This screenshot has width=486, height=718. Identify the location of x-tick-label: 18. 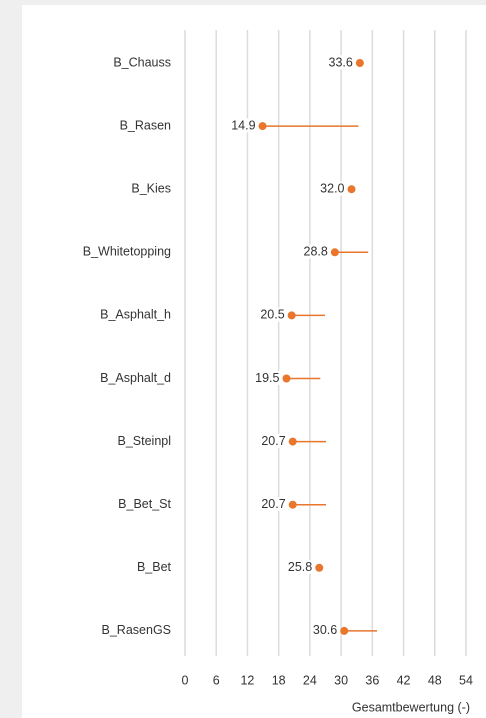
(279, 680).